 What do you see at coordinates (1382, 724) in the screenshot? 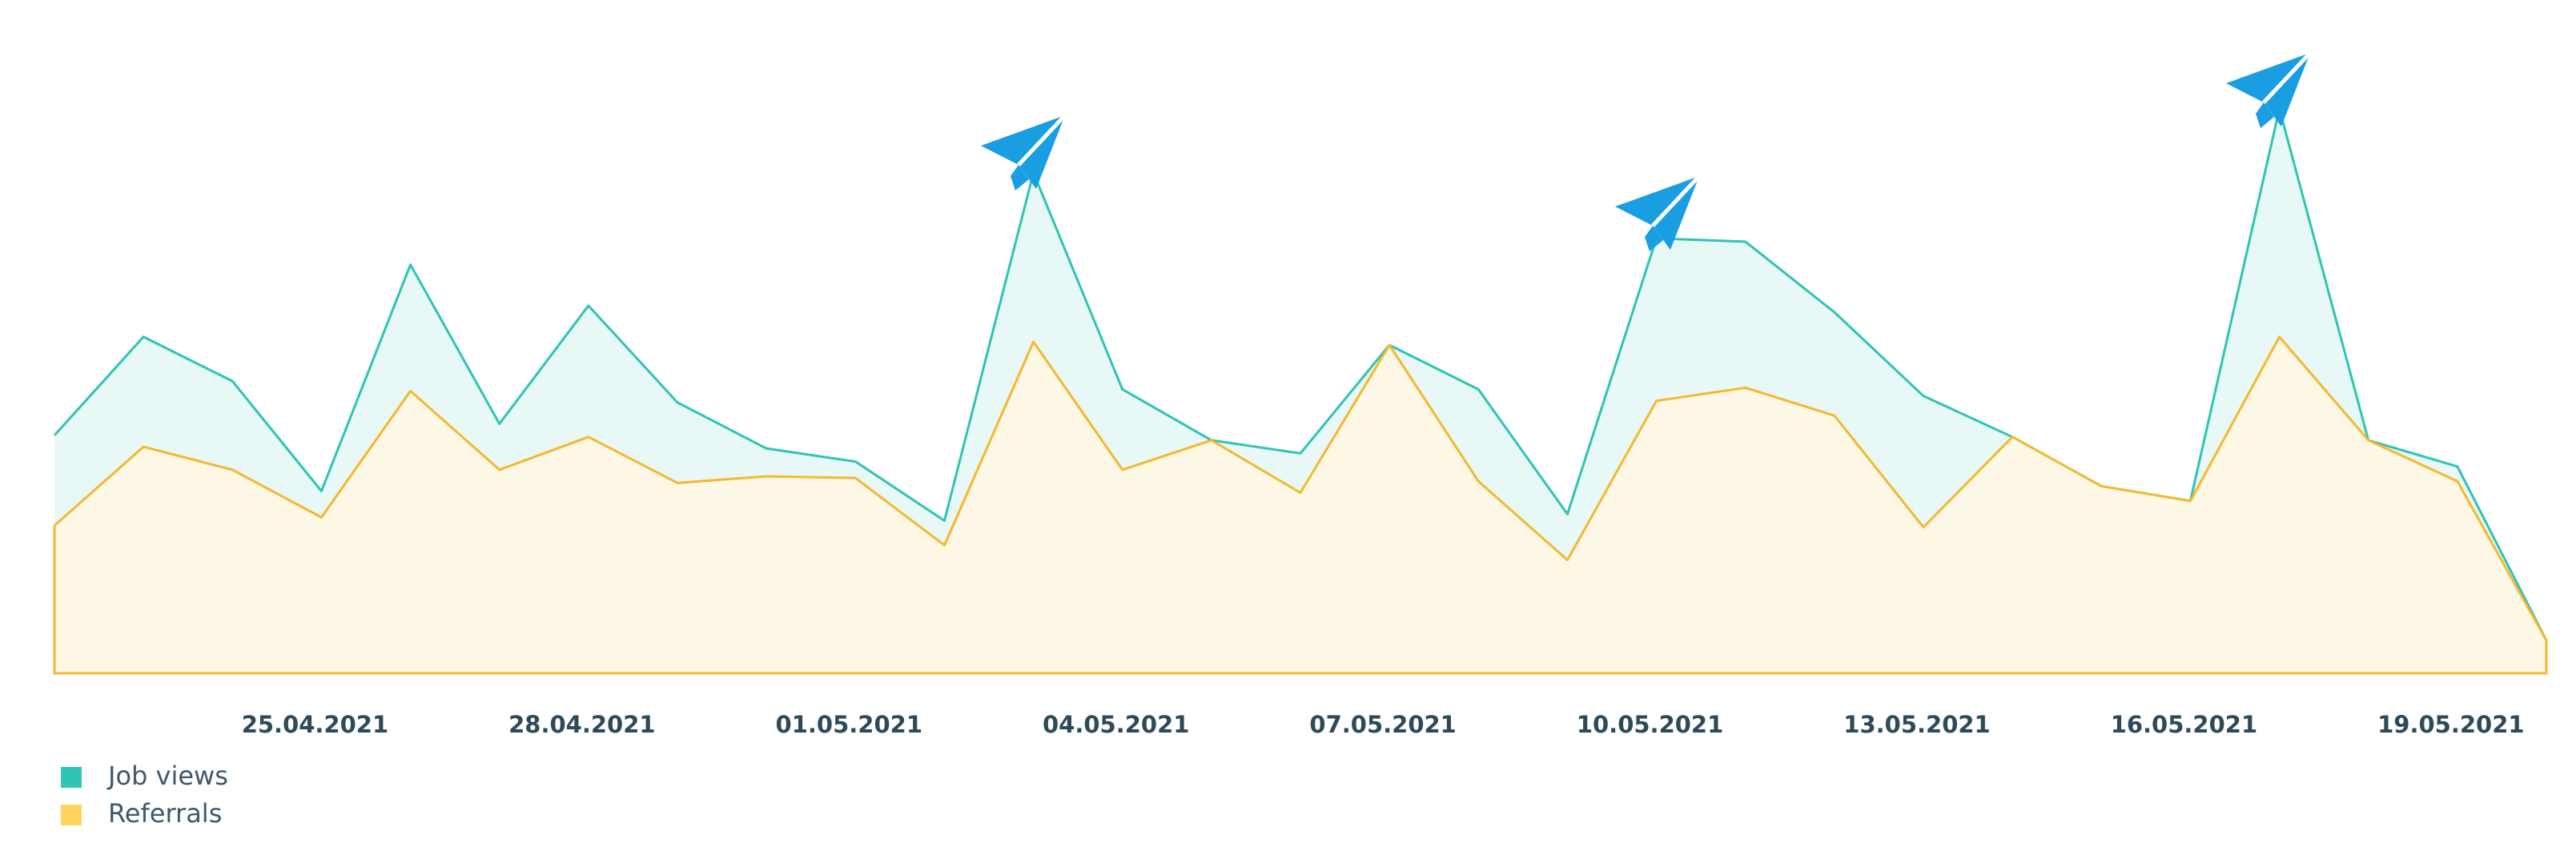
I see `x-tick-label: 07.05.2021` at bounding box center [1382, 724].